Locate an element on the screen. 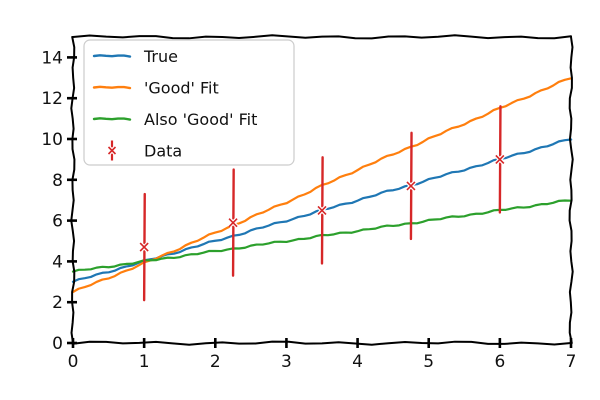 This screenshot has height=400, width=600. x-tick-label: 2 is located at coordinates (215, 362).